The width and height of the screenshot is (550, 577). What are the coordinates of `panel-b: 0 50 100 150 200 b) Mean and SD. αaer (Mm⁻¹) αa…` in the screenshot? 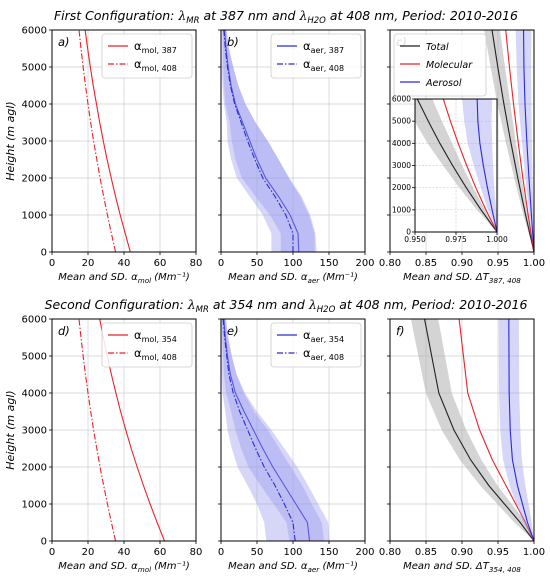 It's located at (296, 157).